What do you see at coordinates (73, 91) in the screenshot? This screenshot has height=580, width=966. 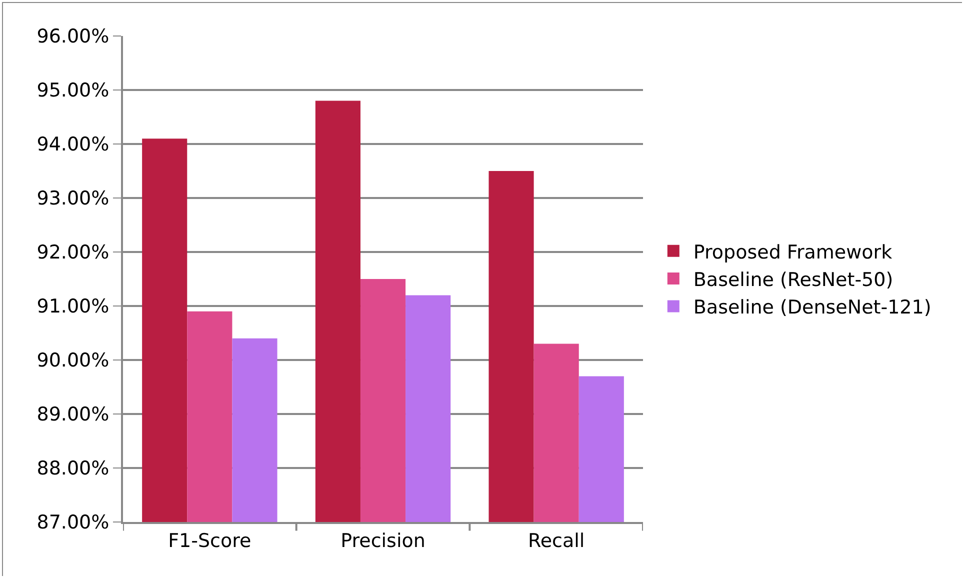 I see `y-tick-label: 95.00%` at bounding box center [73, 91].